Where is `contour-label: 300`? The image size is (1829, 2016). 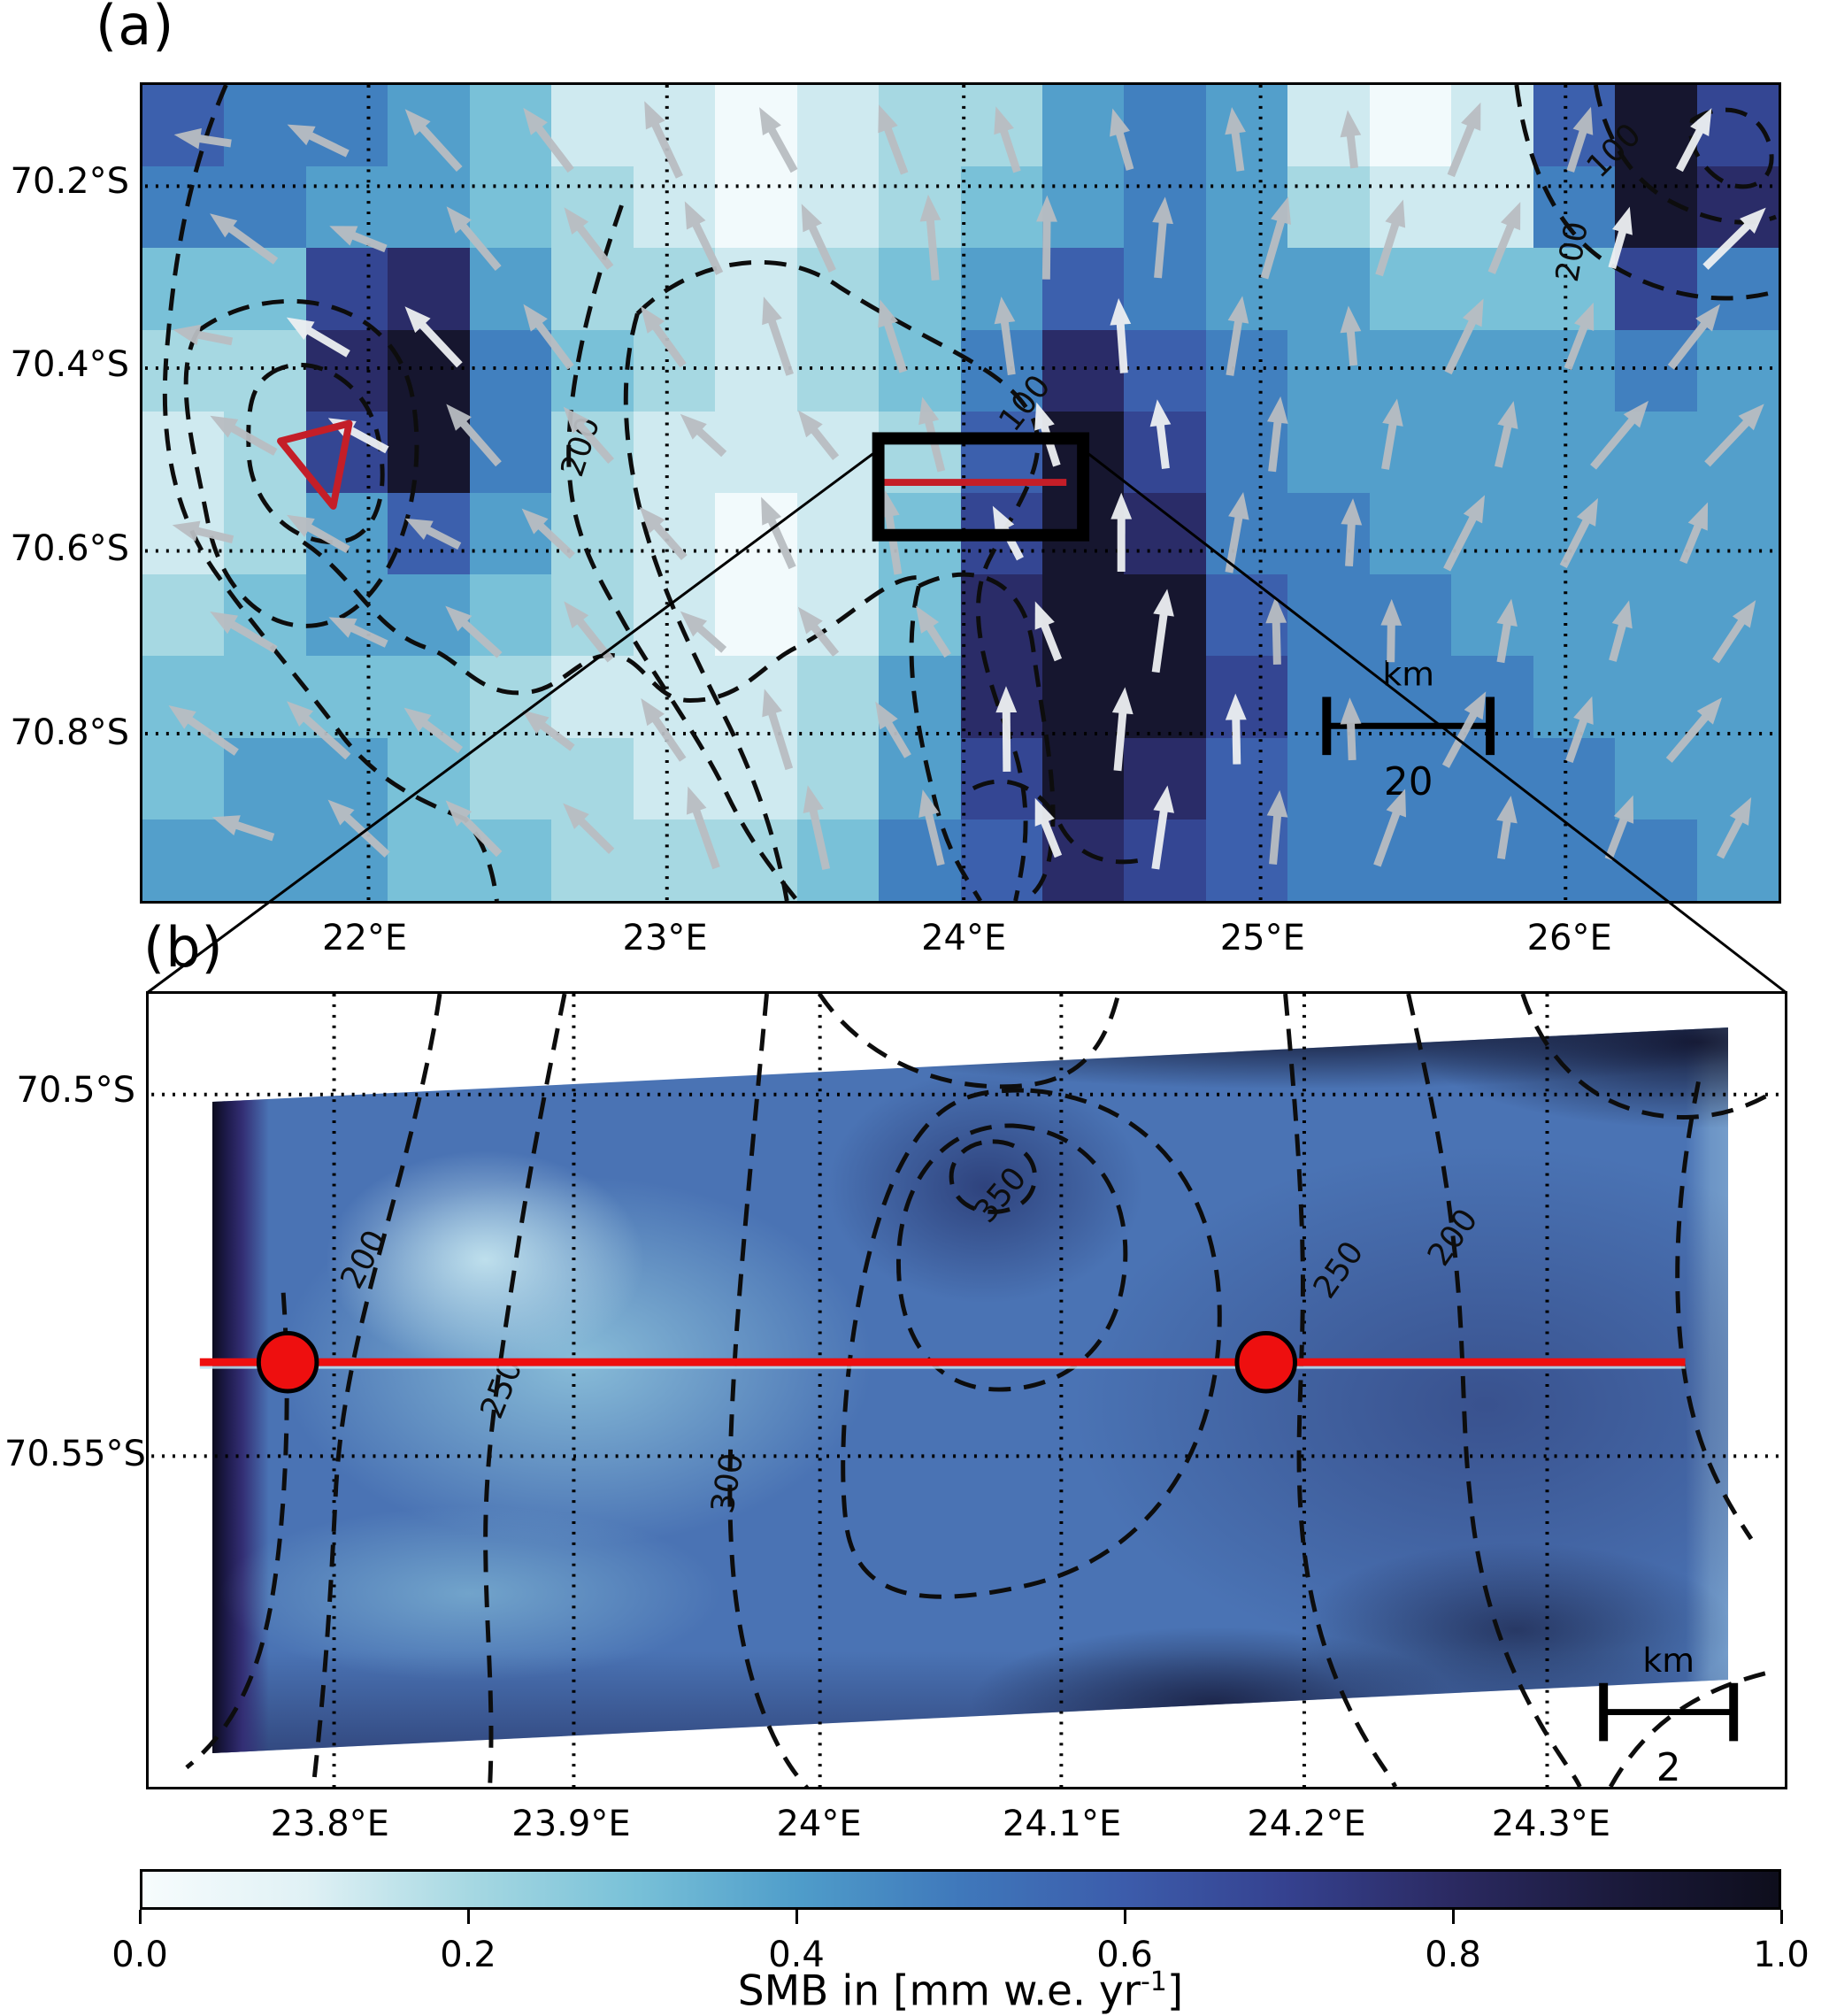 contour-label: 300 is located at coordinates (727, 1483).